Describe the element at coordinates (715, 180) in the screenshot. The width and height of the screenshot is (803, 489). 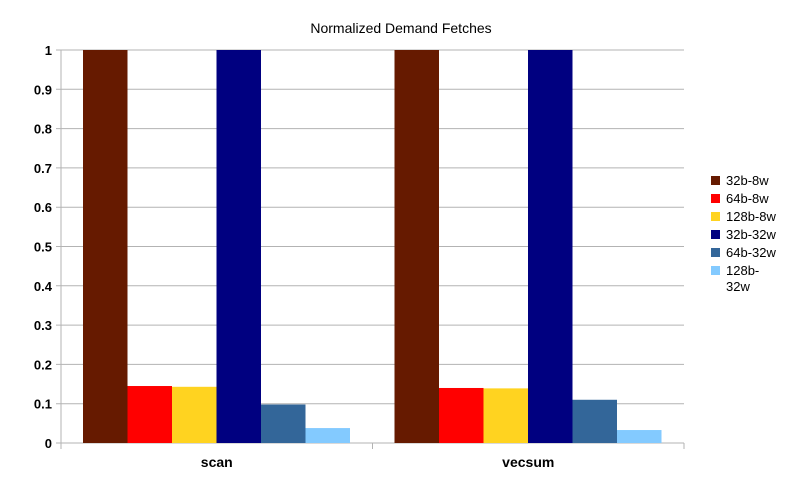
I see `legend-swatch-32b-8w` at that location.